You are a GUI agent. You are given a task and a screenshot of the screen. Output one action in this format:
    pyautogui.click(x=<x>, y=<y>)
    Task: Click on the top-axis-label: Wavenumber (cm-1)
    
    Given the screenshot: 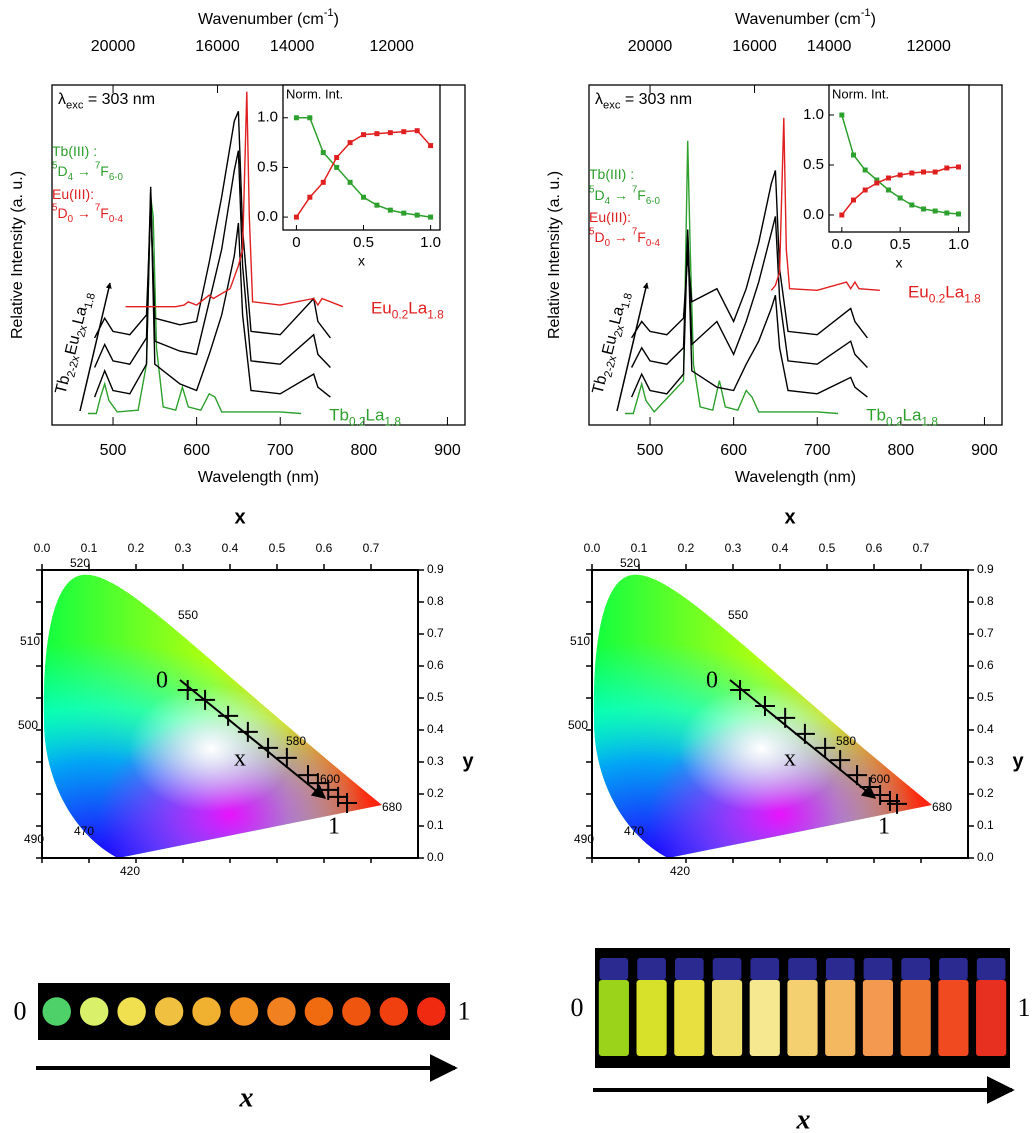 What is the action you would take?
    pyautogui.click(x=805, y=17)
    